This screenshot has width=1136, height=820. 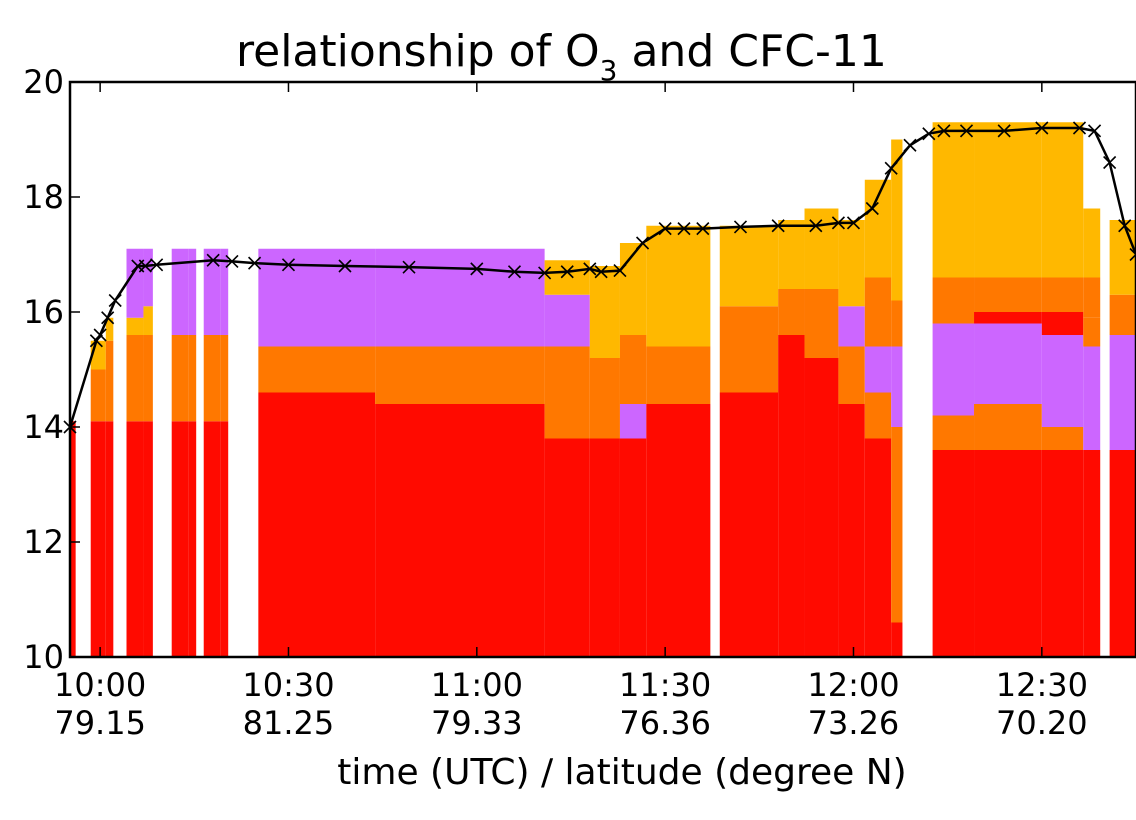 What do you see at coordinates (751, 51) in the screenshot?
I see `chart-title-tail: and CFC-11` at bounding box center [751, 51].